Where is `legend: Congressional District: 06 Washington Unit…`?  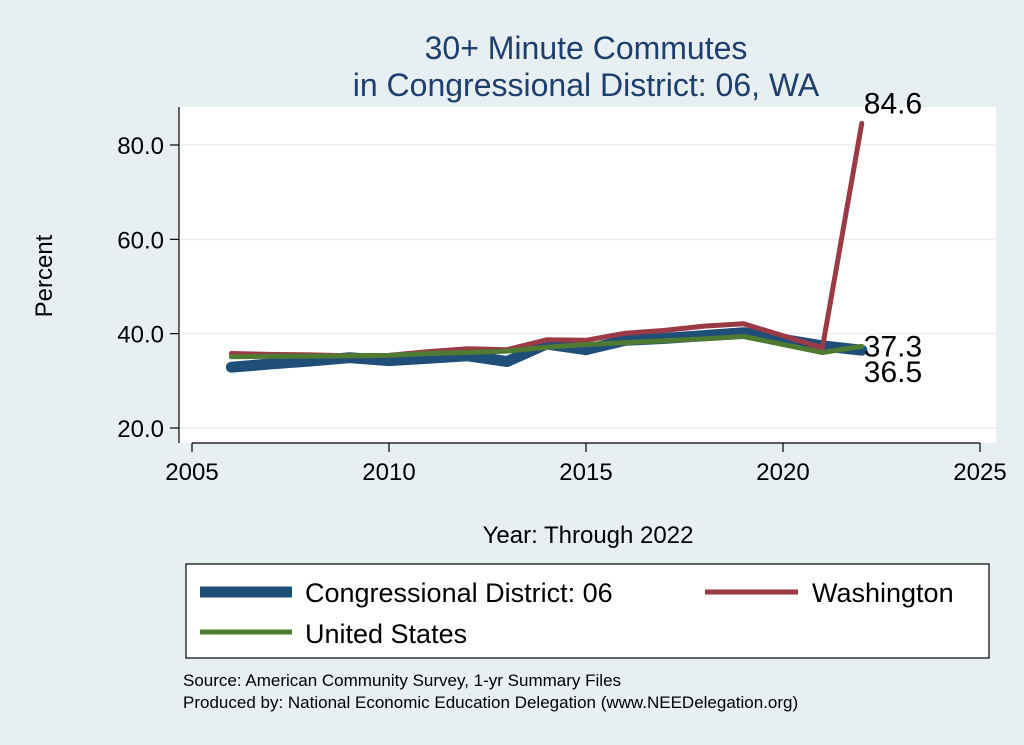 legend: Congressional District: 06 Washington Unit… is located at coordinates (577, 613).